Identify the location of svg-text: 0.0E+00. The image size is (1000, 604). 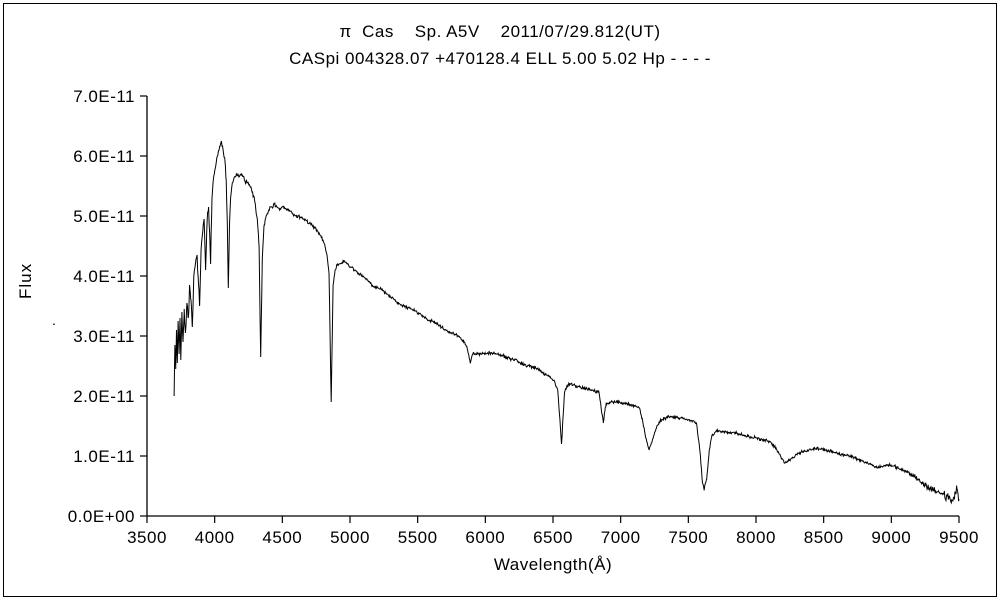
(101, 516).